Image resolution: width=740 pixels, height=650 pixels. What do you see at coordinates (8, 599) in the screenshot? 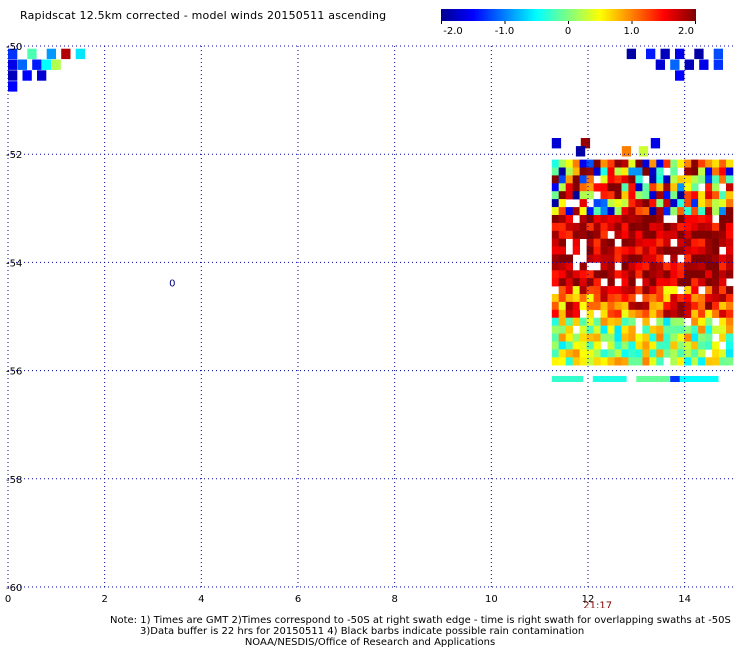
I see `x-tick-label: 0` at bounding box center [8, 599].